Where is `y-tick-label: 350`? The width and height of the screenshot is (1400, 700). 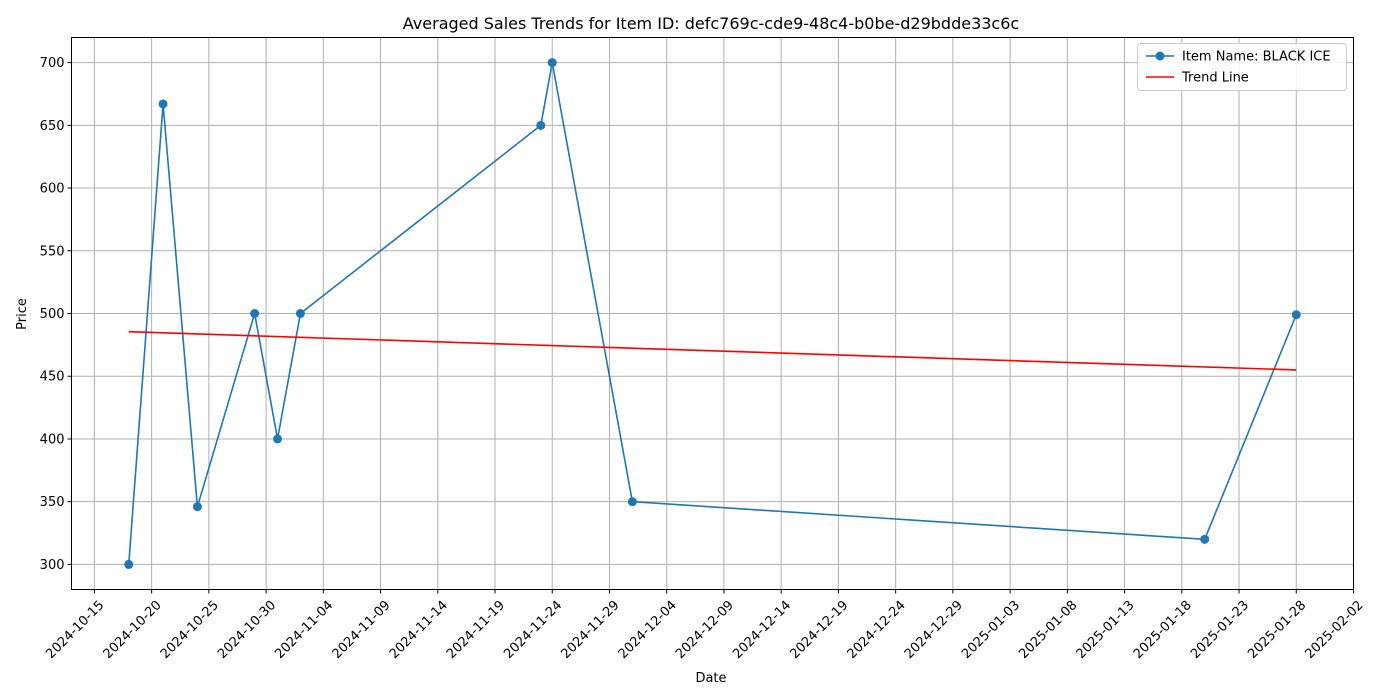 y-tick-label: 350 is located at coordinates (52, 502).